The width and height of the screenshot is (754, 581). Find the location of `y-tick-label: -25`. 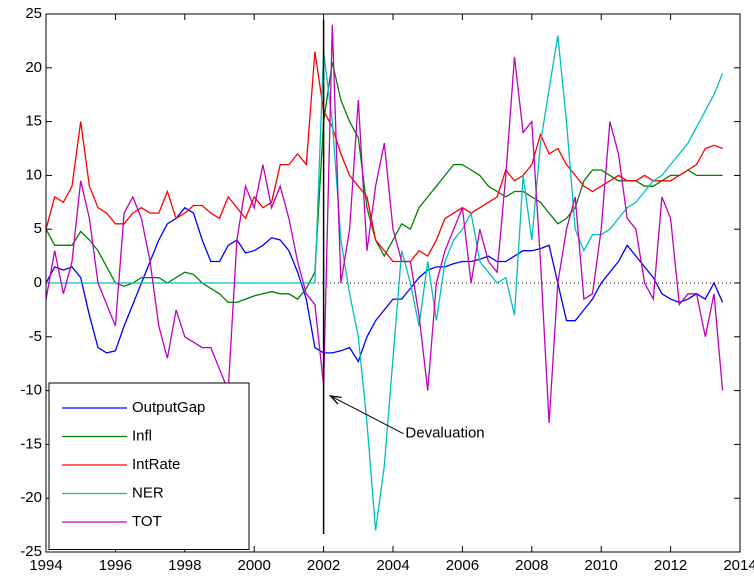

y-tick-label: -25 is located at coordinates (31, 551).